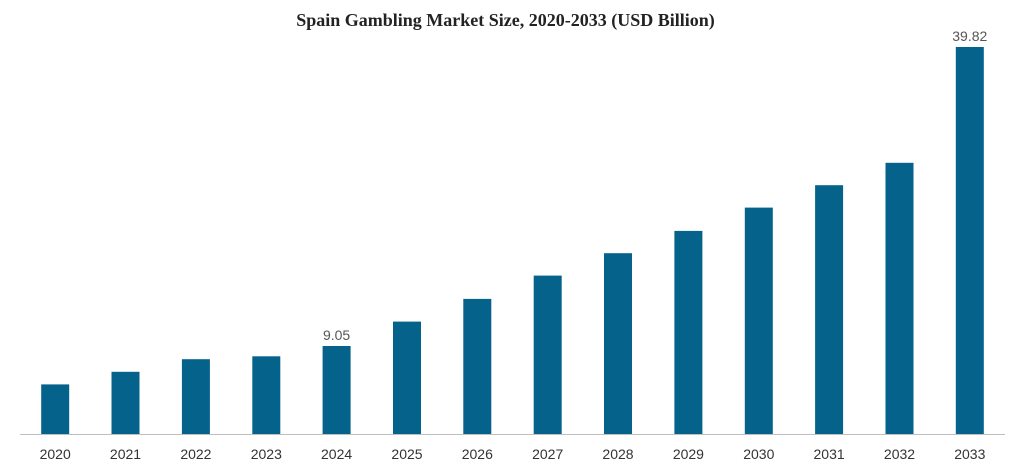 The height and width of the screenshot is (466, 1011). I want to click on x-tick-label-2033: 2033, so click(969, 454).